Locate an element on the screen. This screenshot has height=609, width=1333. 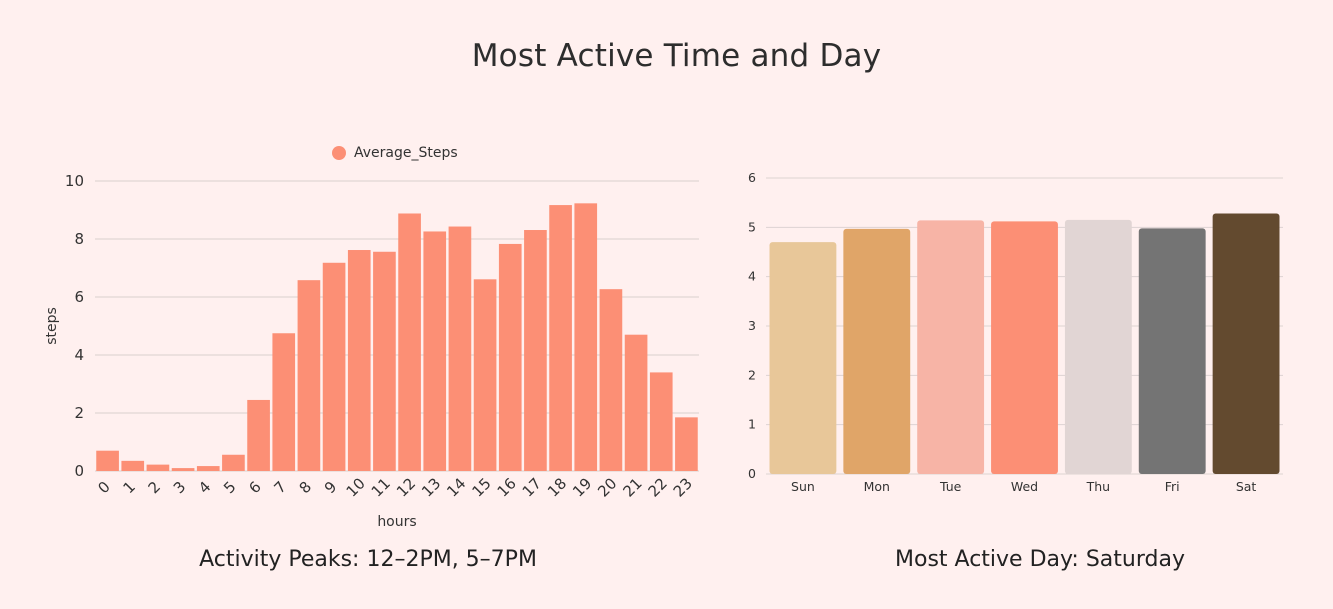
x-tick-label: 11 is located at coordinates (381, 487).